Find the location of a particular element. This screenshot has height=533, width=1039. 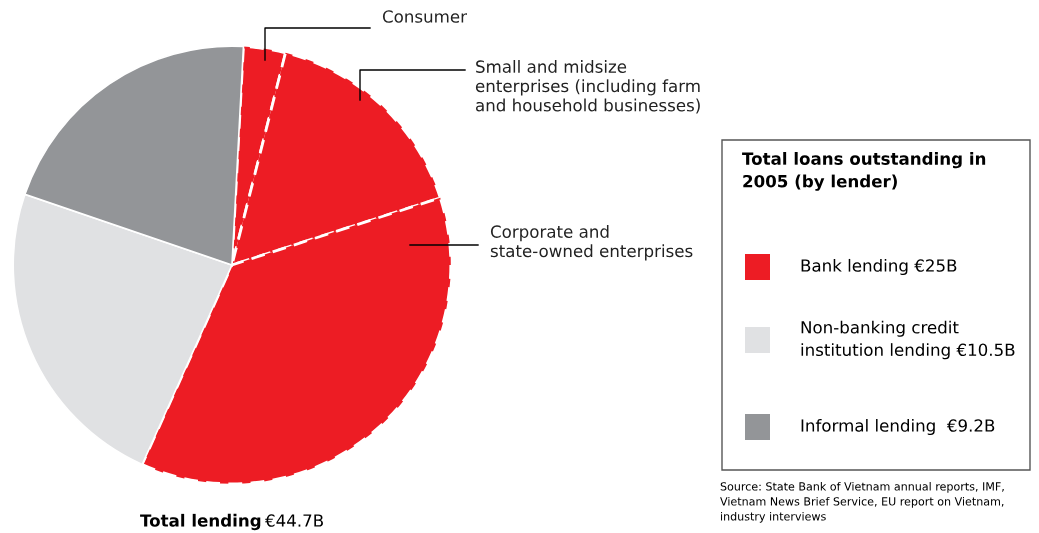

text: Total lending is located at coordinates (200, 522).